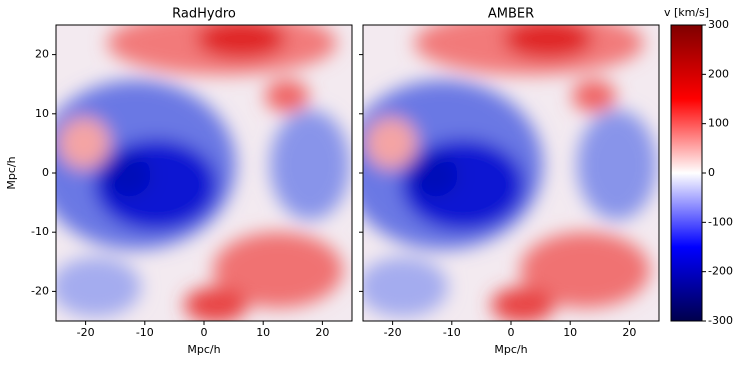  What do you see at coordinates (718, 123) in the screenshot?
I see `colorbar-tick-label: 100` at bounding box center [718, 123].